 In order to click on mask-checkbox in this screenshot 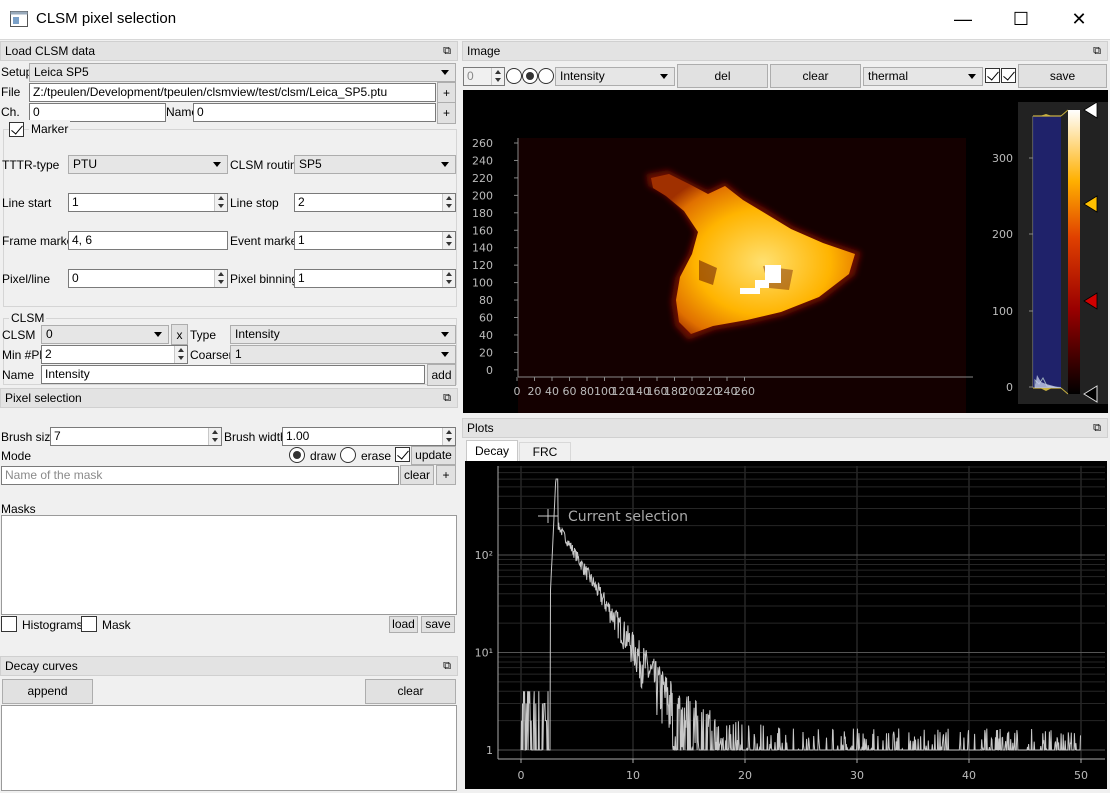, I will do `click(89, 624)`.